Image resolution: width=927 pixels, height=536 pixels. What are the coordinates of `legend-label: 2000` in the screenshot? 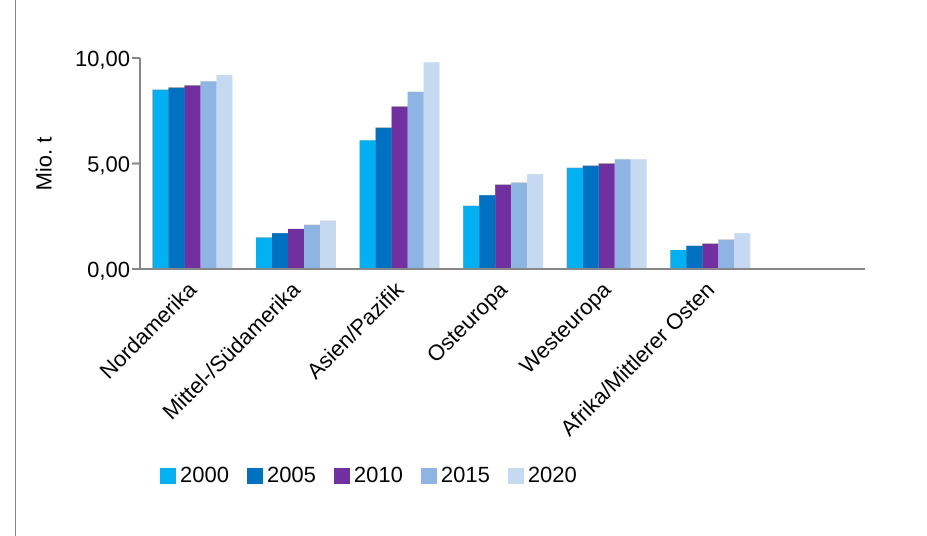 It's located at (204, 474).